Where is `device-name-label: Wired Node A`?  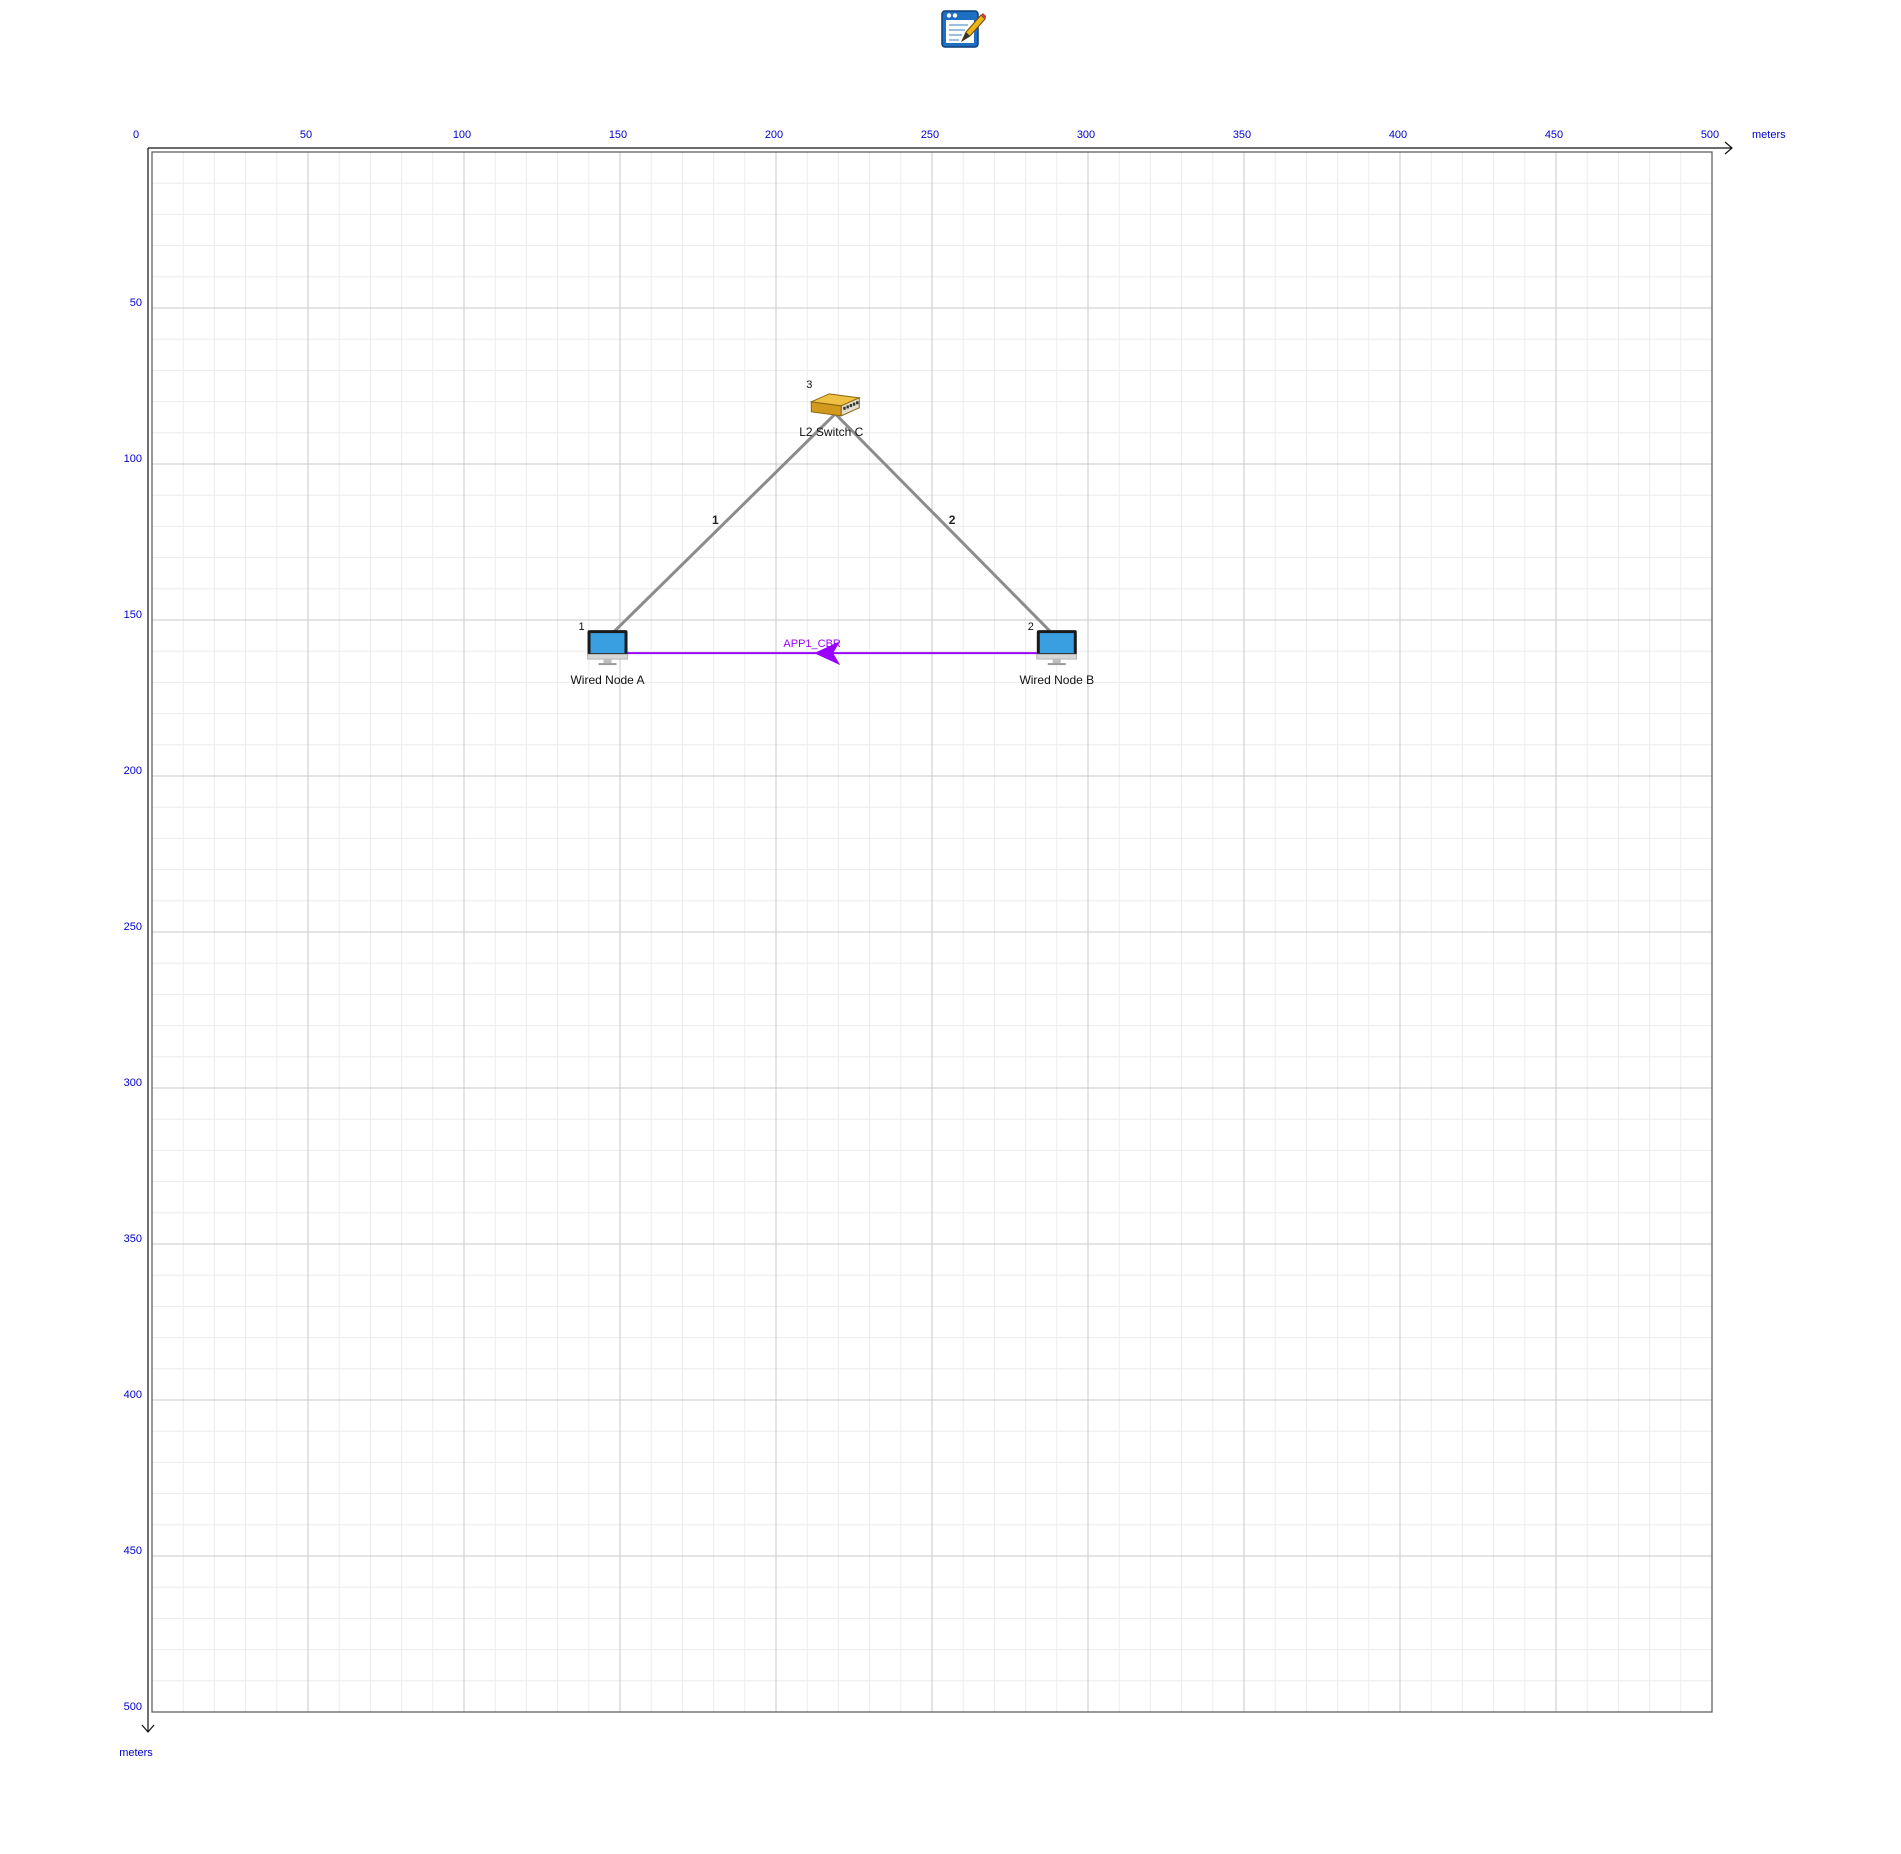
device-name-label: Wired Node A is located at coordinates (607, 680).